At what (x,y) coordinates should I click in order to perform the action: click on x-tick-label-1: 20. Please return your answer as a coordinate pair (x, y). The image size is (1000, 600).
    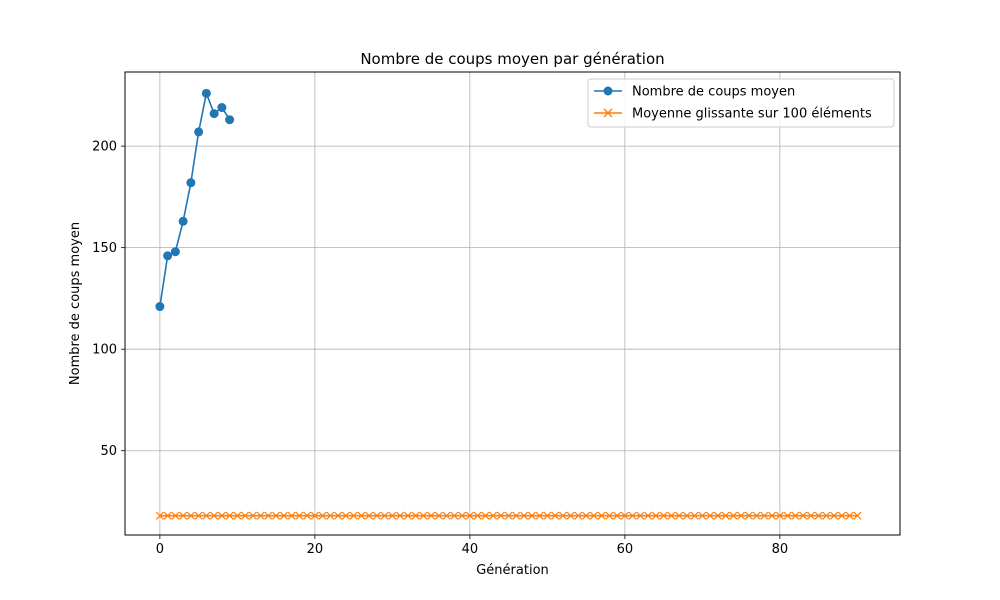
    Looking at the image, I should click on (315, 549).